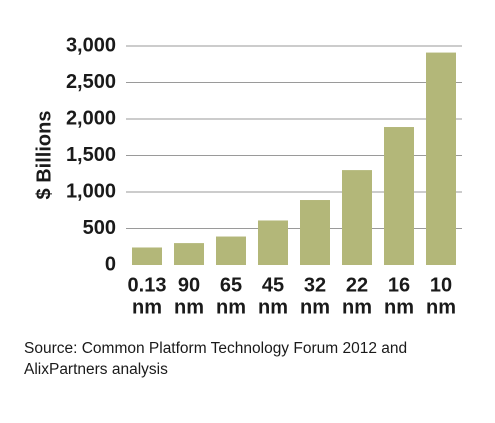  I want to click on y-tick-label: 500, so click(99, 228).